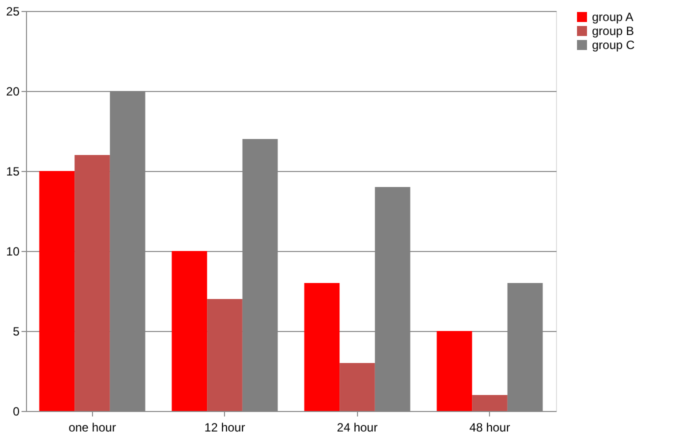 The image size is (679, 448). What do you see at coordinates (225, 427) in the screenshot?
I see `x-tick-label: 12 hour` at bounding box center [225, 427].